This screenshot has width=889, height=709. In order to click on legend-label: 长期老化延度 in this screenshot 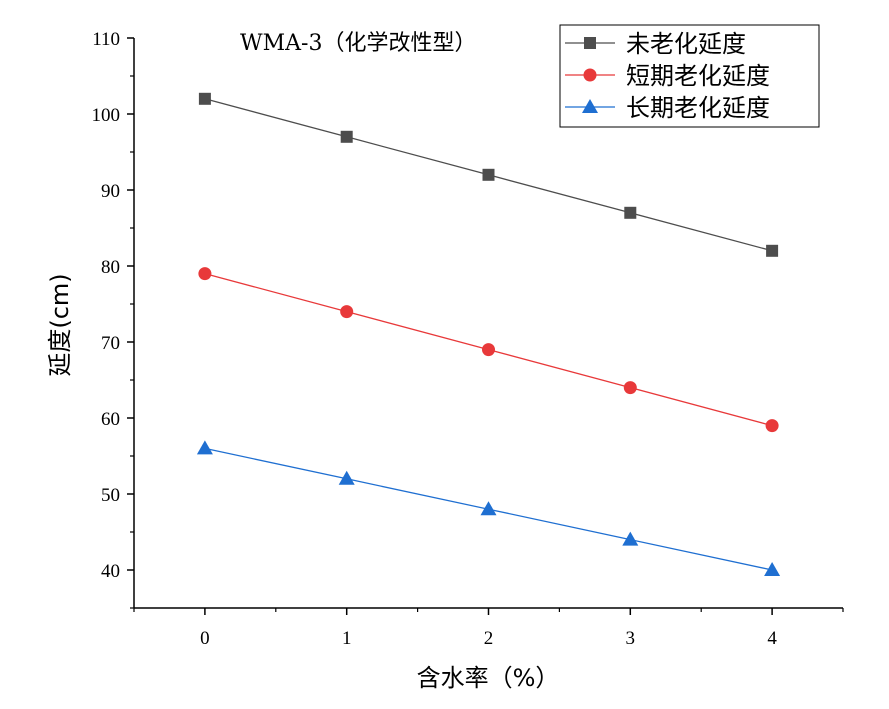, I will do `click(698, 108)`.